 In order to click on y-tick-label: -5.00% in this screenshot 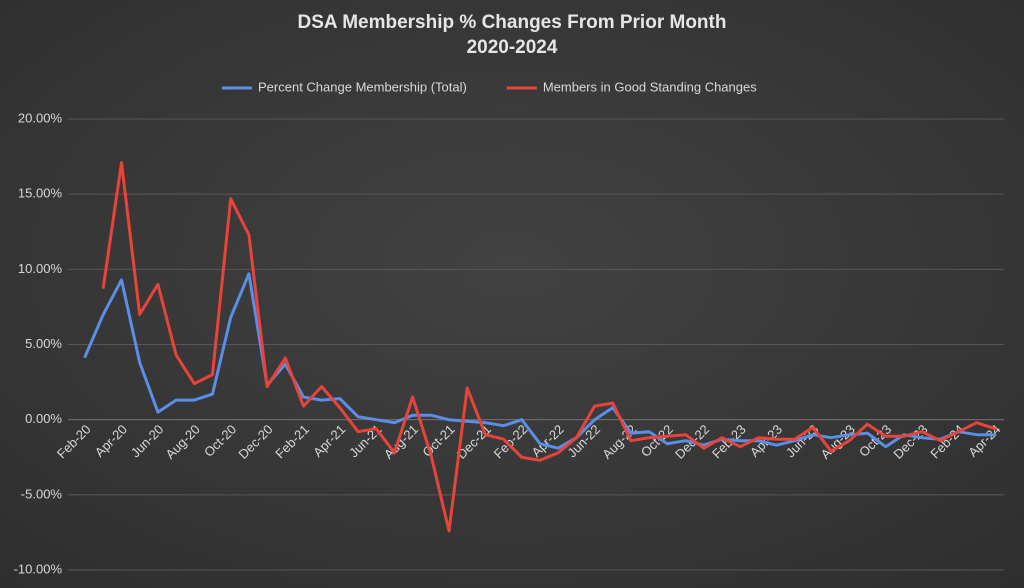, I will do `click(42, 493)`.